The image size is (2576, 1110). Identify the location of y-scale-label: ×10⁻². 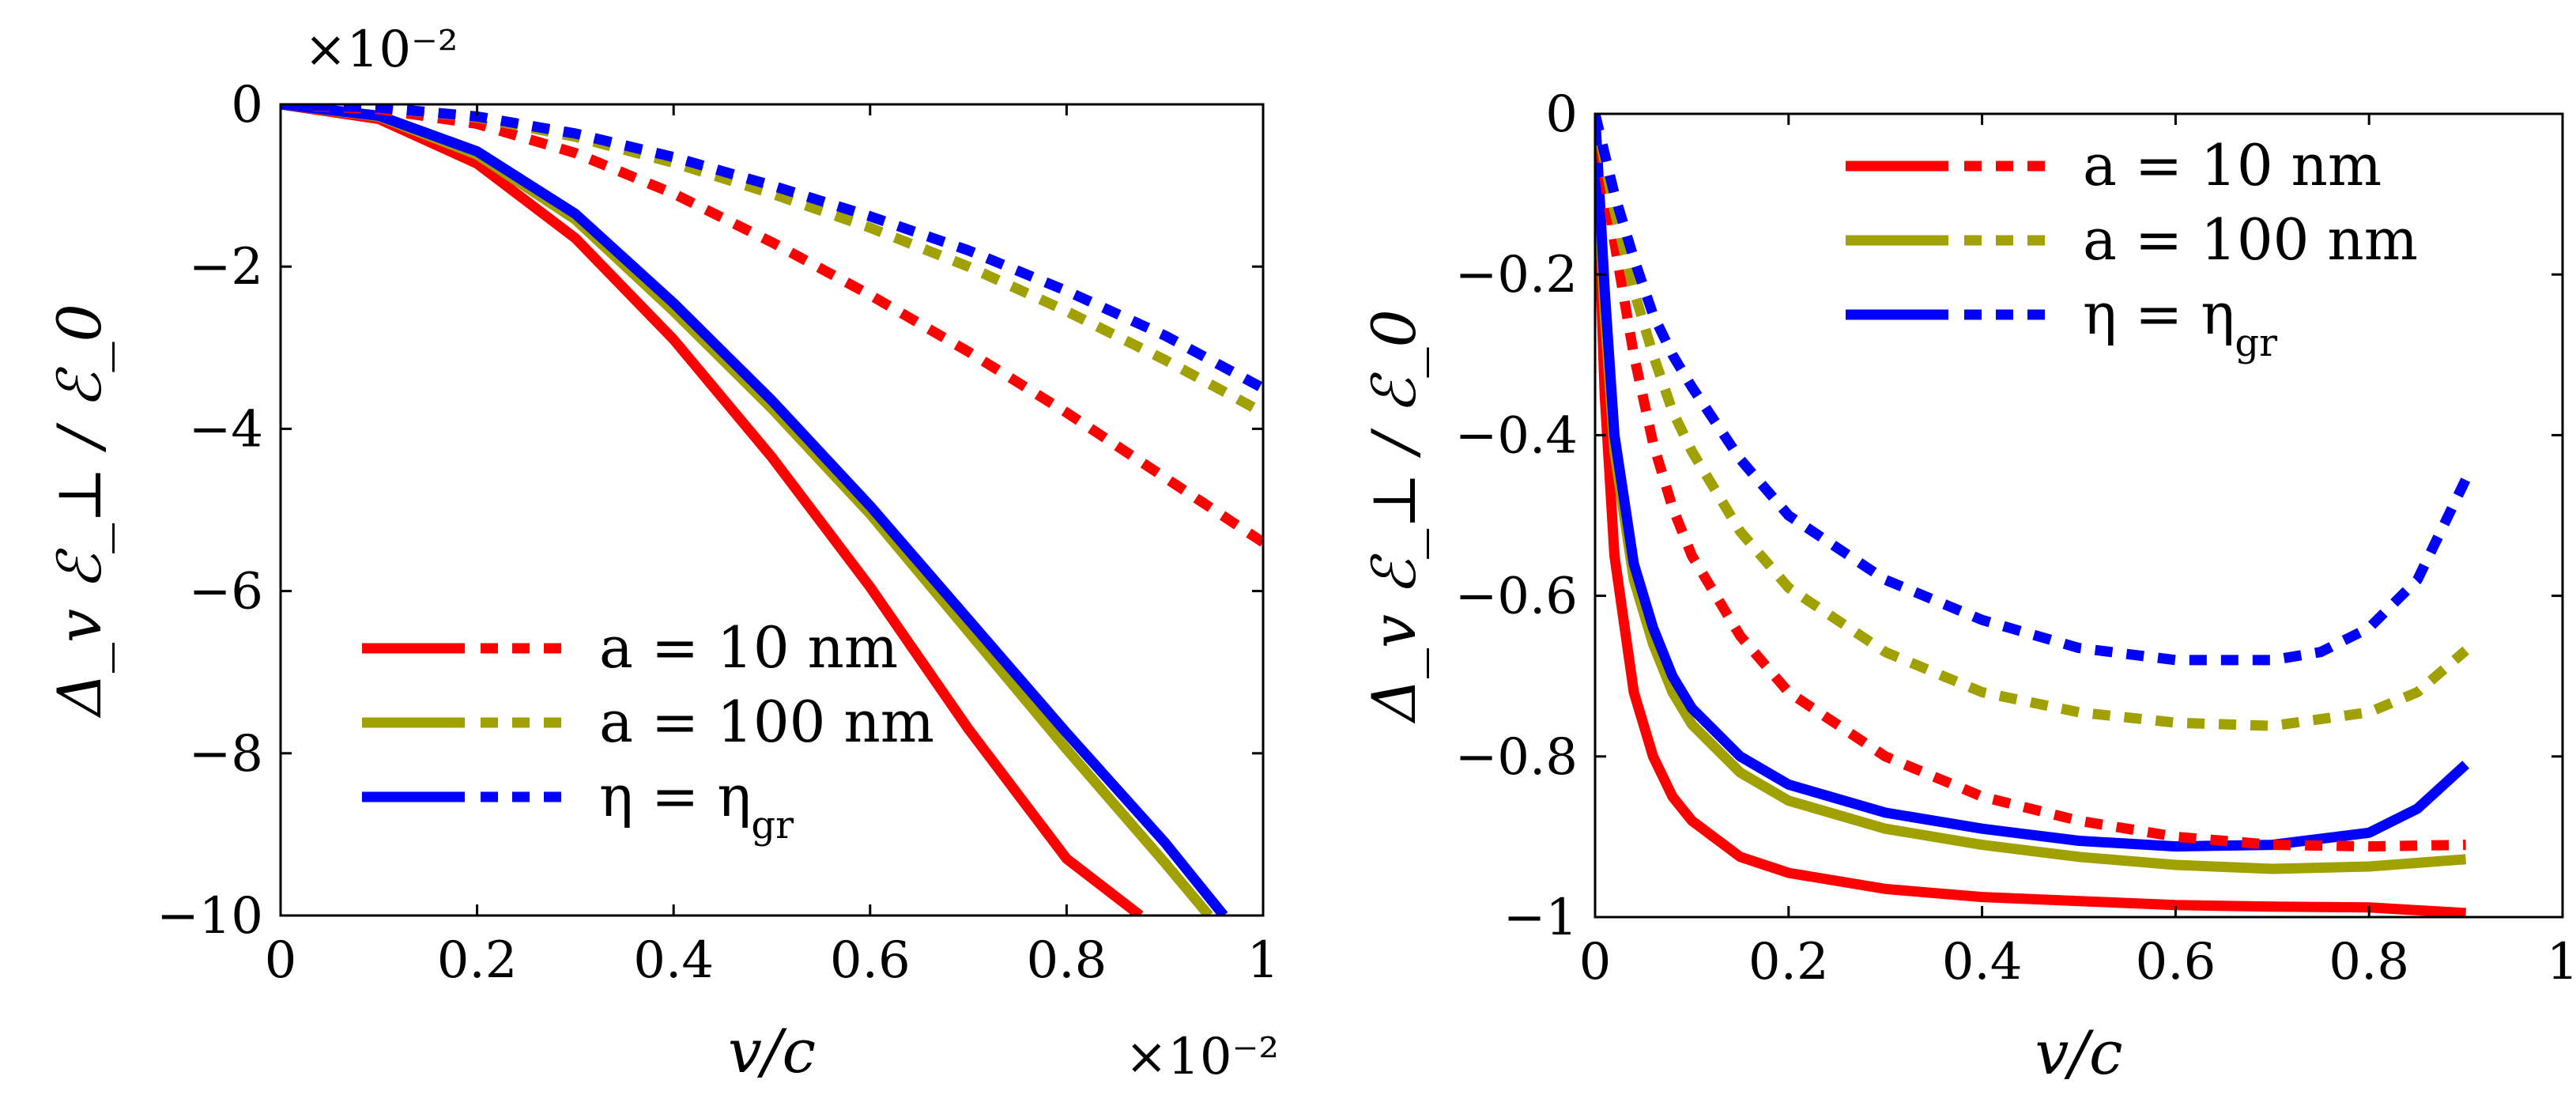
(381, 50).